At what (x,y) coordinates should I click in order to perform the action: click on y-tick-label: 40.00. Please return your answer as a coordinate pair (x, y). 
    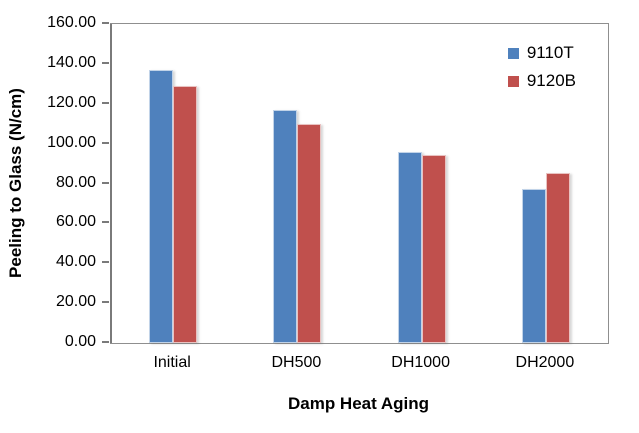
    Looking at the image, I should click on (75, 262).